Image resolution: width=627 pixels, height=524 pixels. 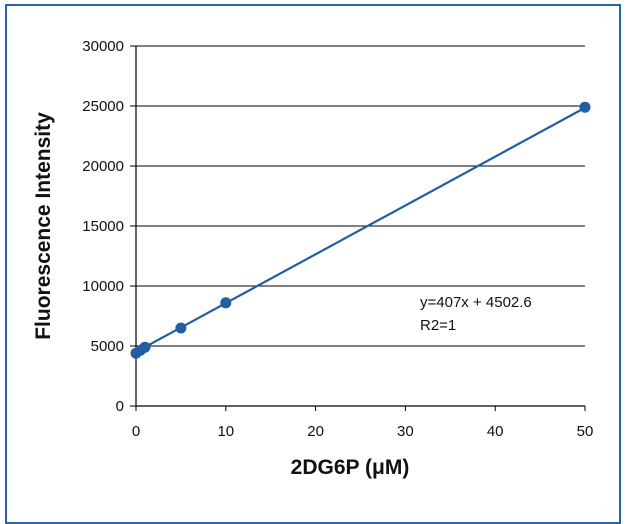 What do you see at coordinates (43, 226) in the screenshot?
I see `y-axis-title: Fluorescence Intensity` at bounding box center [43, 226].